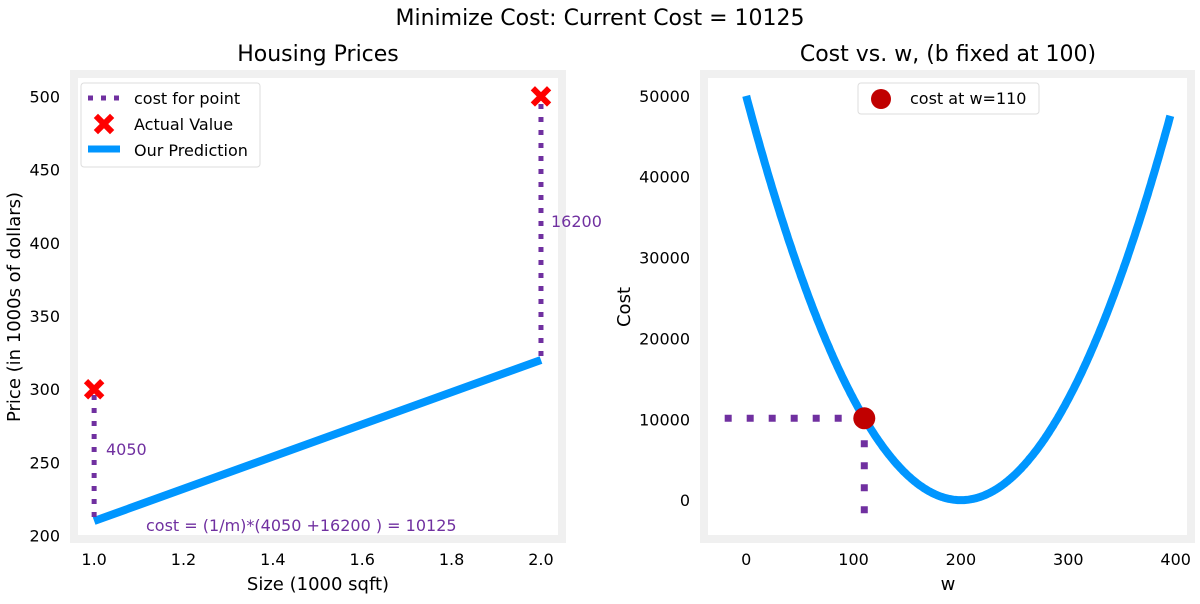 The image size is (1200, 604). I want to click on x-tick-label: 0, so click(746, 559).